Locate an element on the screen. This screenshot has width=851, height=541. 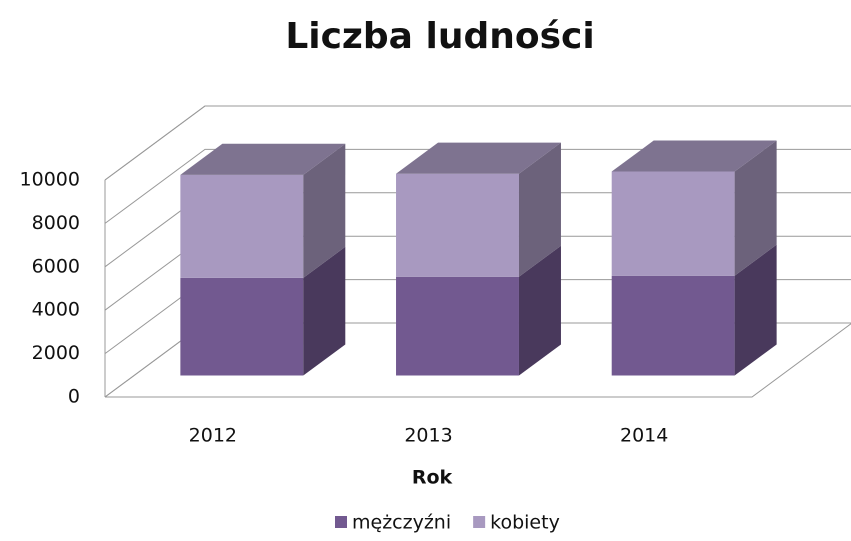
x-tick-label: 2012 is located at coordinates (213, 436).